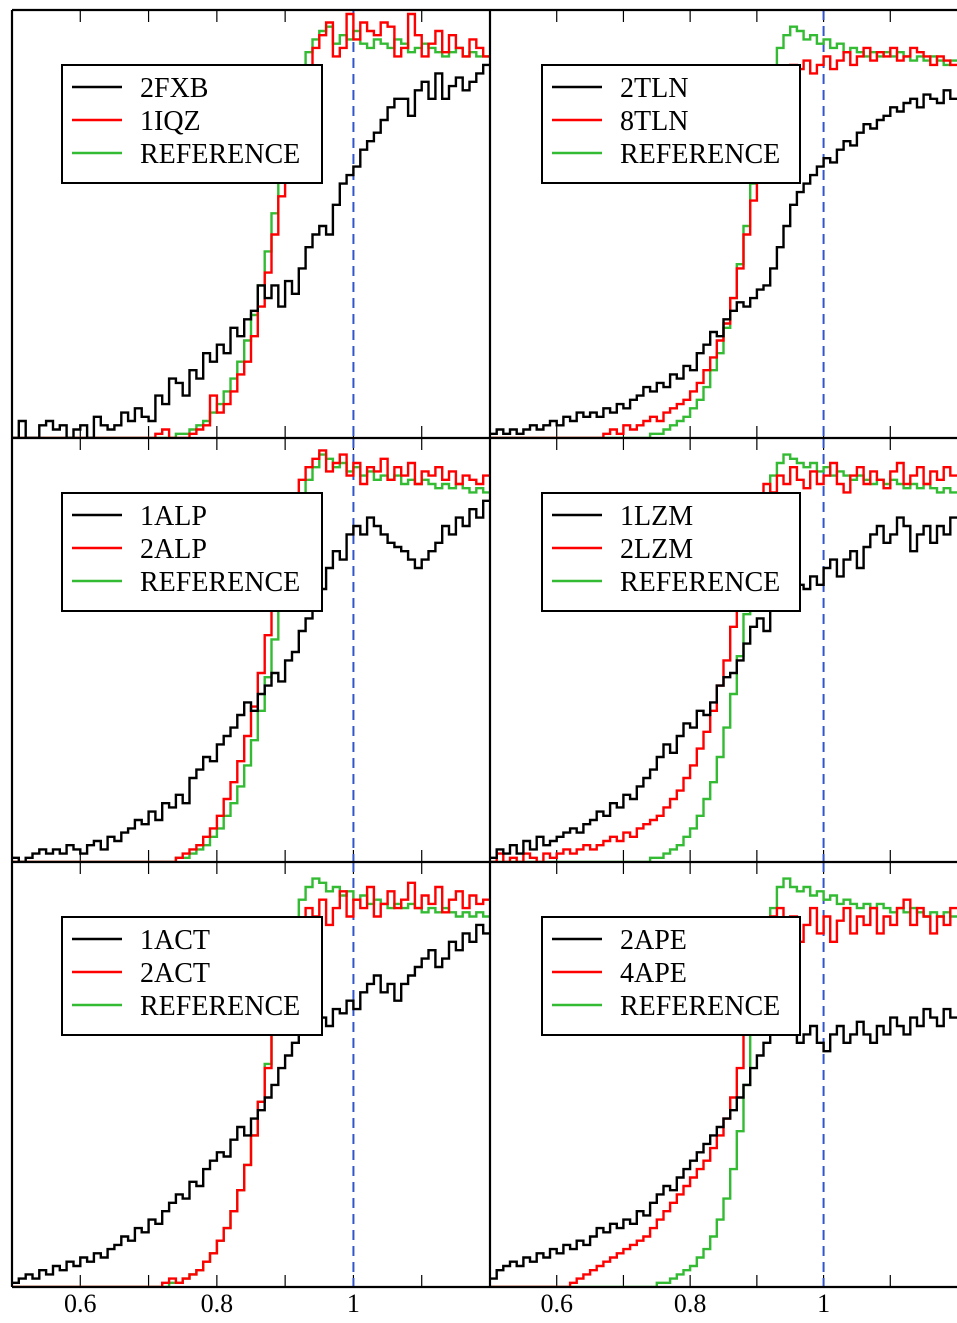 This screenshot has width=957, height=1323. Describe the element at coordinates (723, 262) in the screenshot. I see `series-line-2tln` at that location.